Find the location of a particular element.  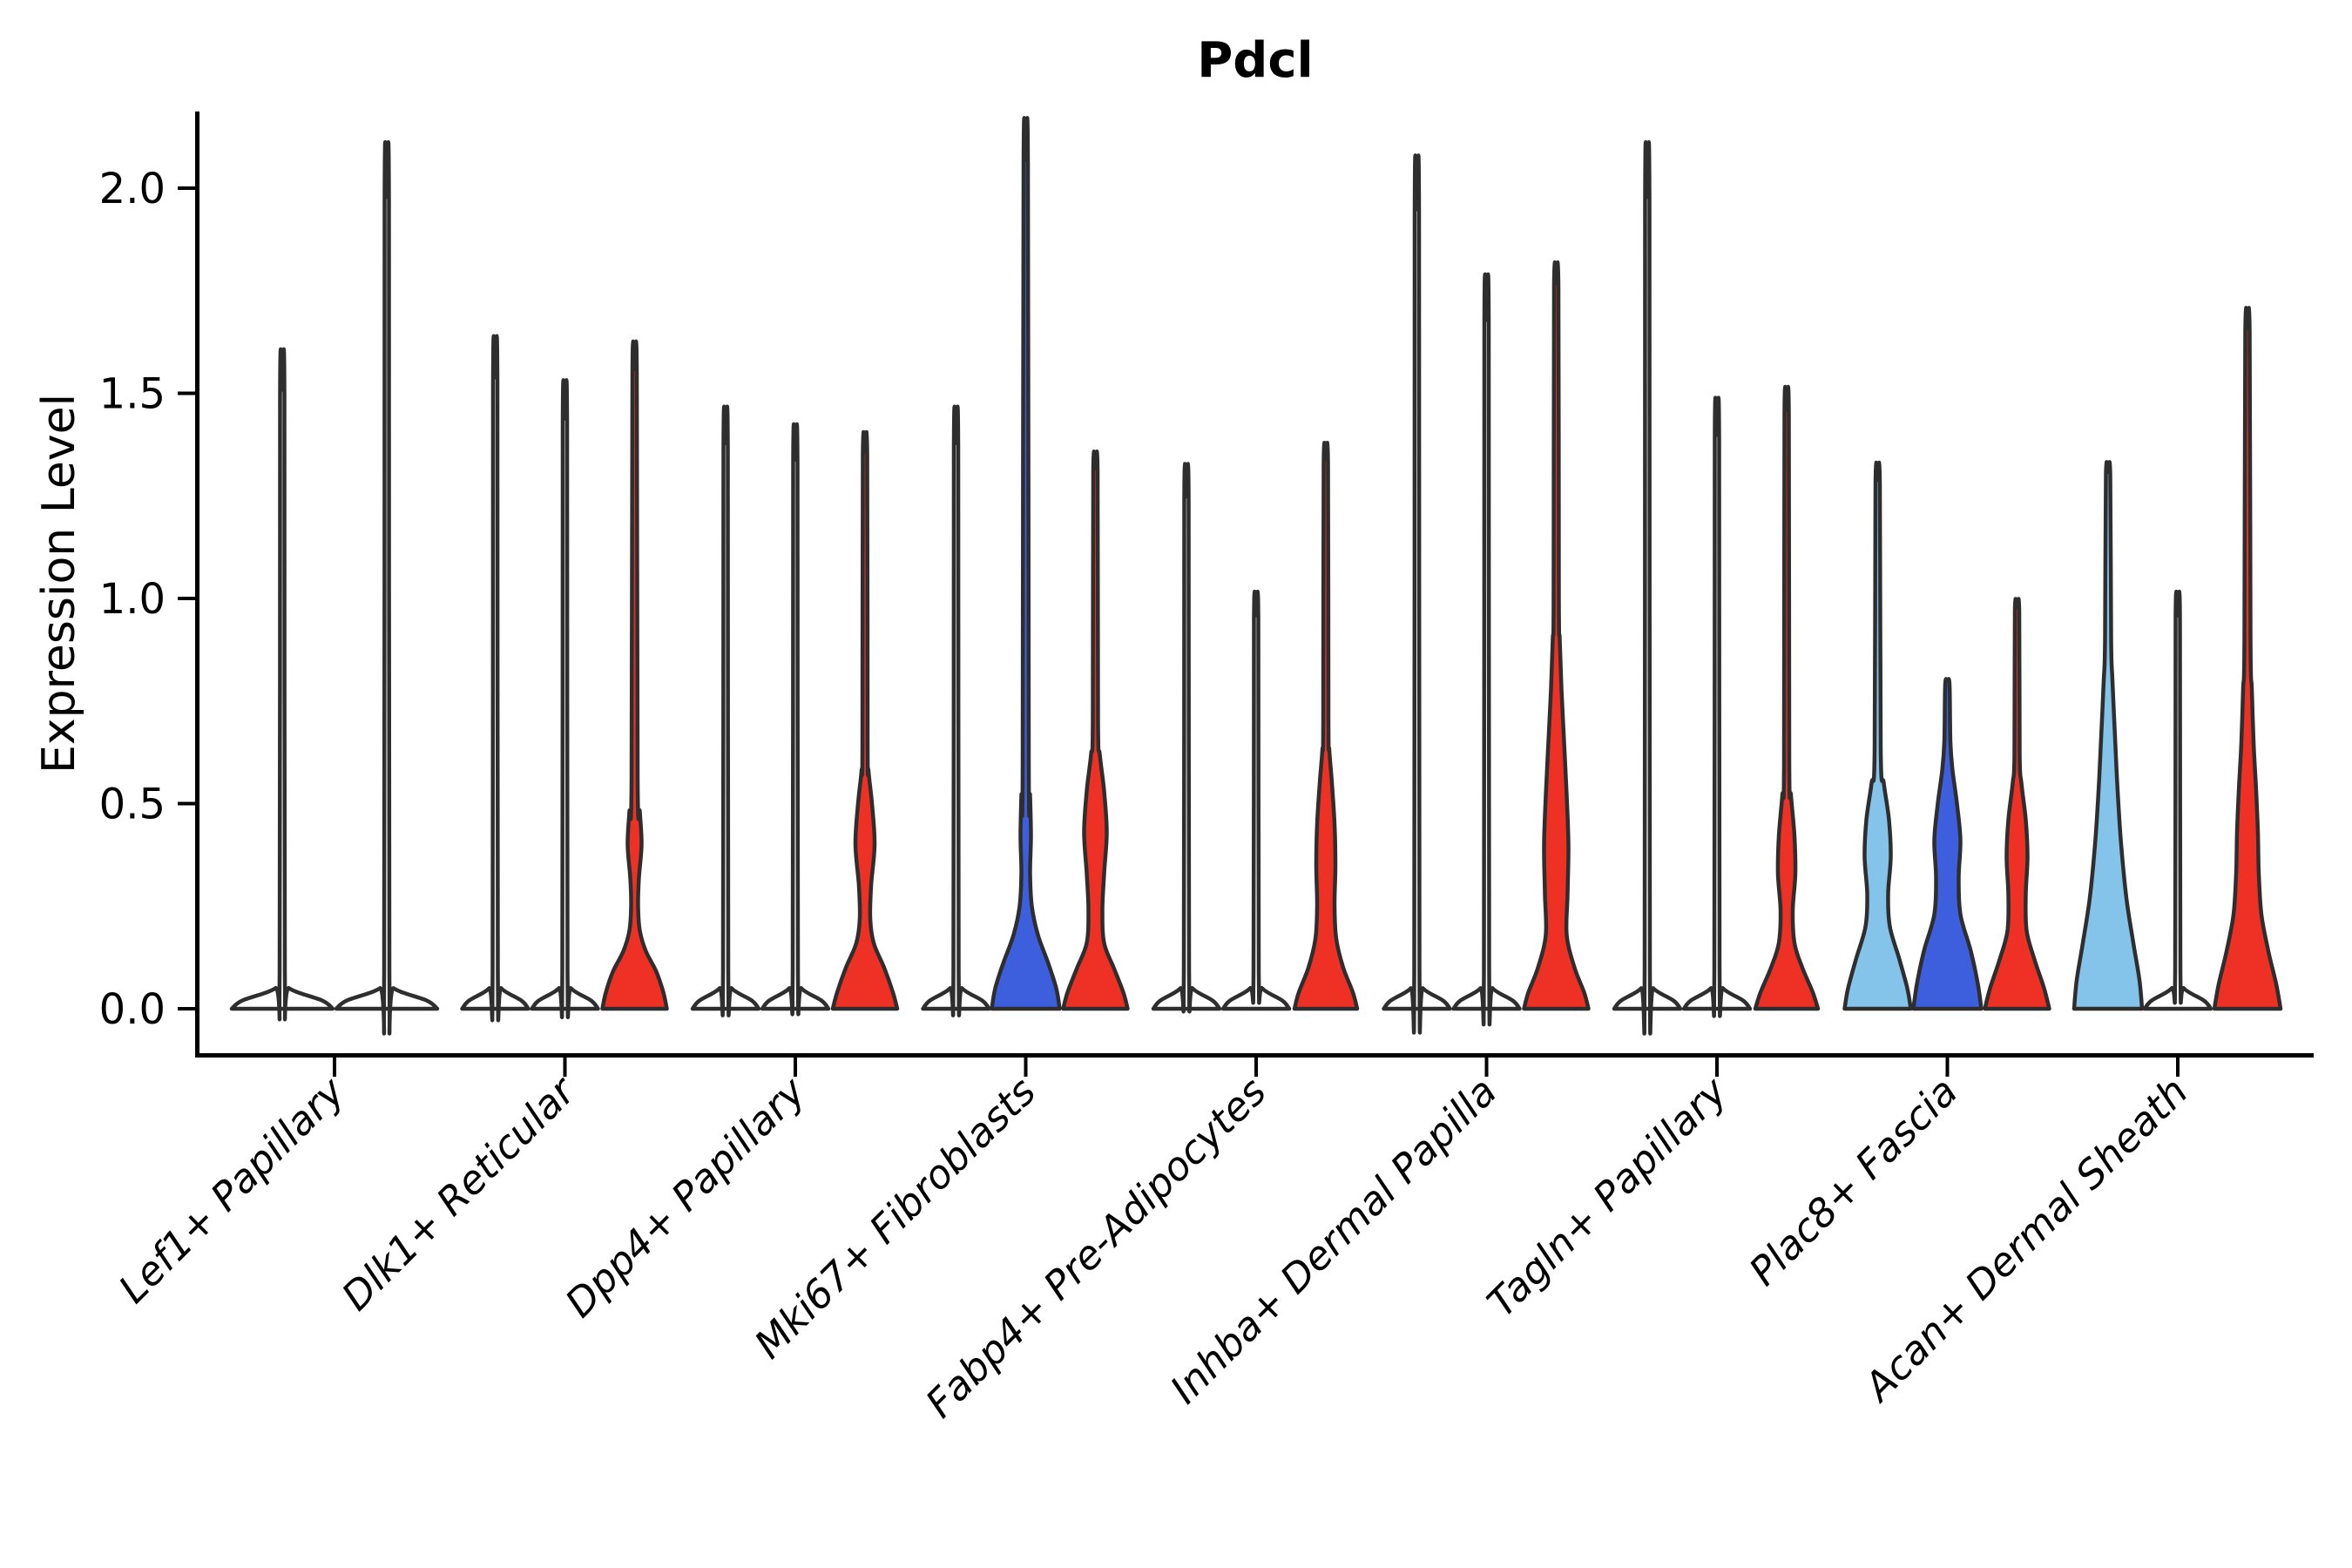

left-axis-spine is located at coordinates (197, 585).